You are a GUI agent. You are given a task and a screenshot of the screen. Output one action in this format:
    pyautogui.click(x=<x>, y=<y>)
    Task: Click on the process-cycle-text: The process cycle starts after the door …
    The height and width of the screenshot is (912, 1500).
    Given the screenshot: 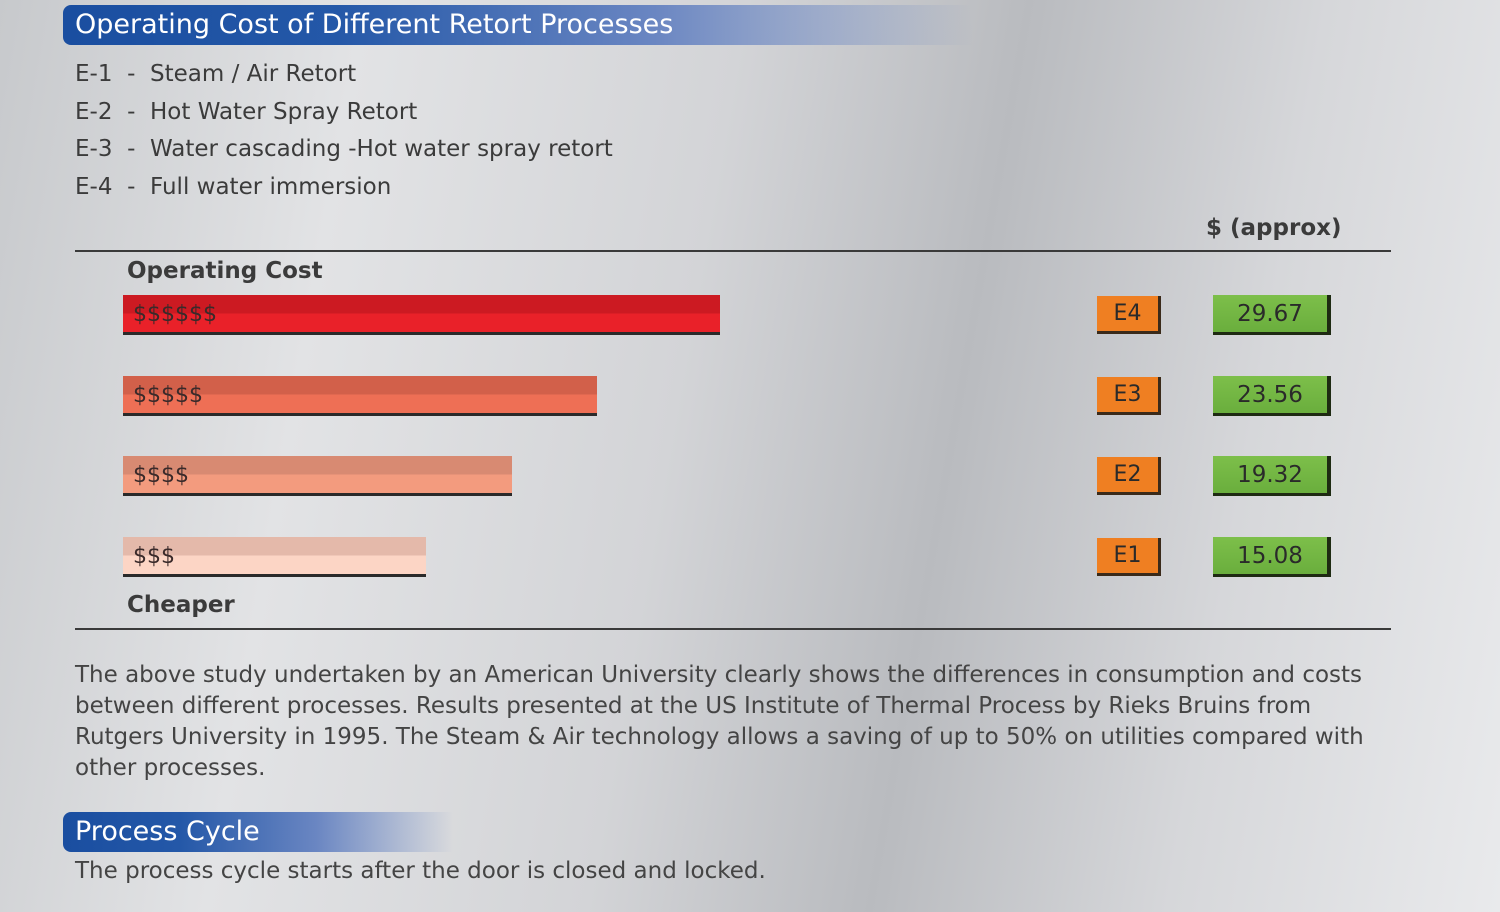 What is the action you would take?
    pyautogui.click(x=420, y=871)
    